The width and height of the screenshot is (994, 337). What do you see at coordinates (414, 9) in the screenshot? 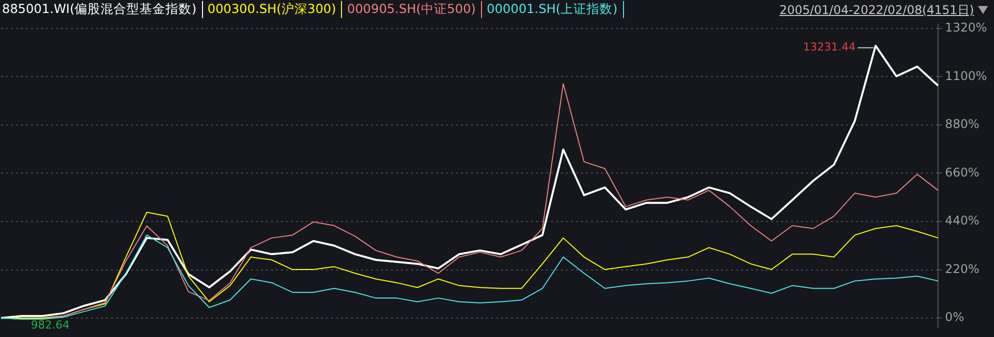
I see `legend-label: 000905.SH(中证500)` at bounding box center [414, 9].